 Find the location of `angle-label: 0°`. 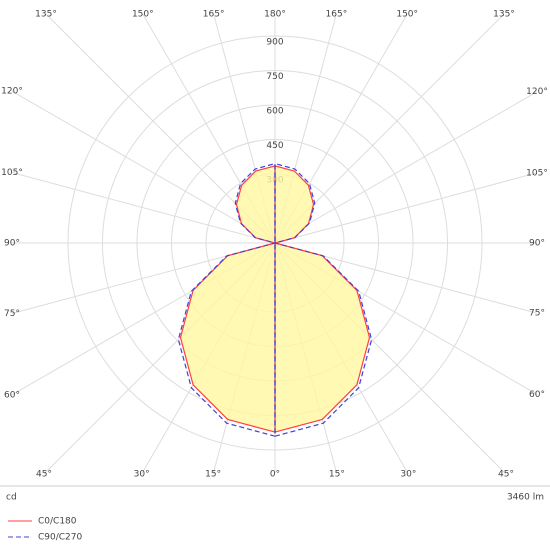

angle-label: 0° is located at coordinates (275, 475).